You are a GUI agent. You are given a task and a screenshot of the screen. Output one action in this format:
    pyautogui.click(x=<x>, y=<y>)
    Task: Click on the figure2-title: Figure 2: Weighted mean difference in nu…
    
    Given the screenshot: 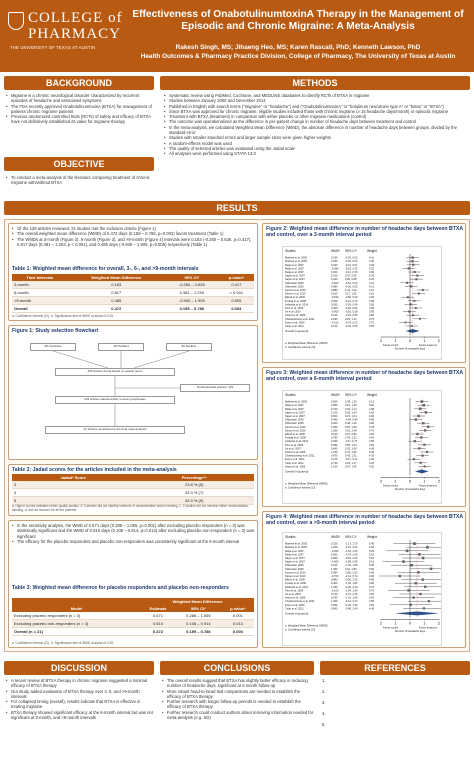 What is the action you would take?
    pyautogui.click(x=364, y=232)
    